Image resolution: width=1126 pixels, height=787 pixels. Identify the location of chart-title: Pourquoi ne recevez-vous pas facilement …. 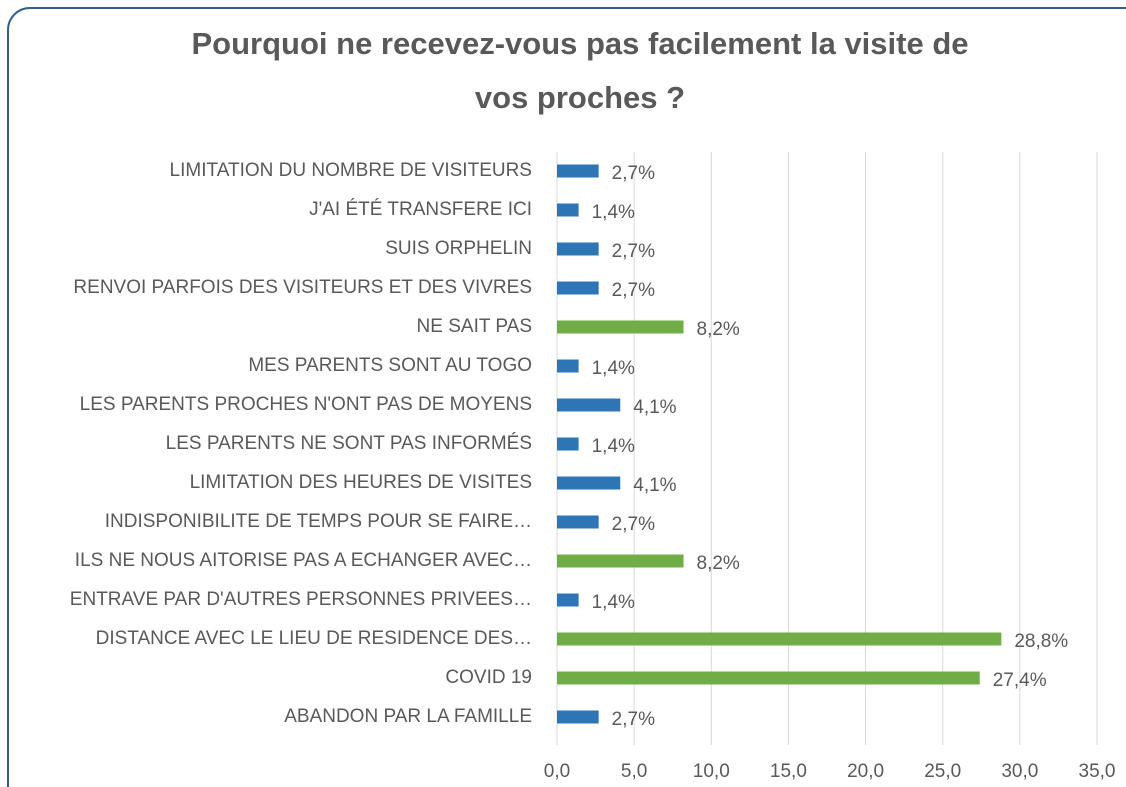
(580, 43).